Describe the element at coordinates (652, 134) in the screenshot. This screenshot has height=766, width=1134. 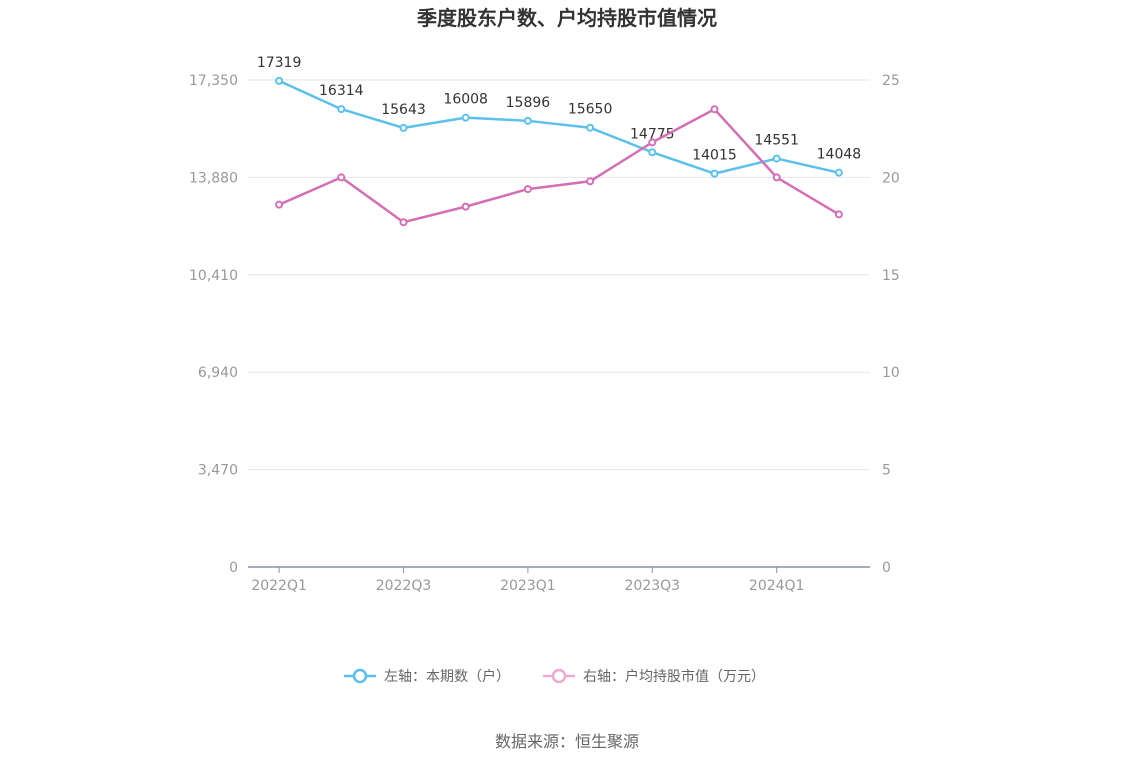
I see `data-label: 14775` at that location.